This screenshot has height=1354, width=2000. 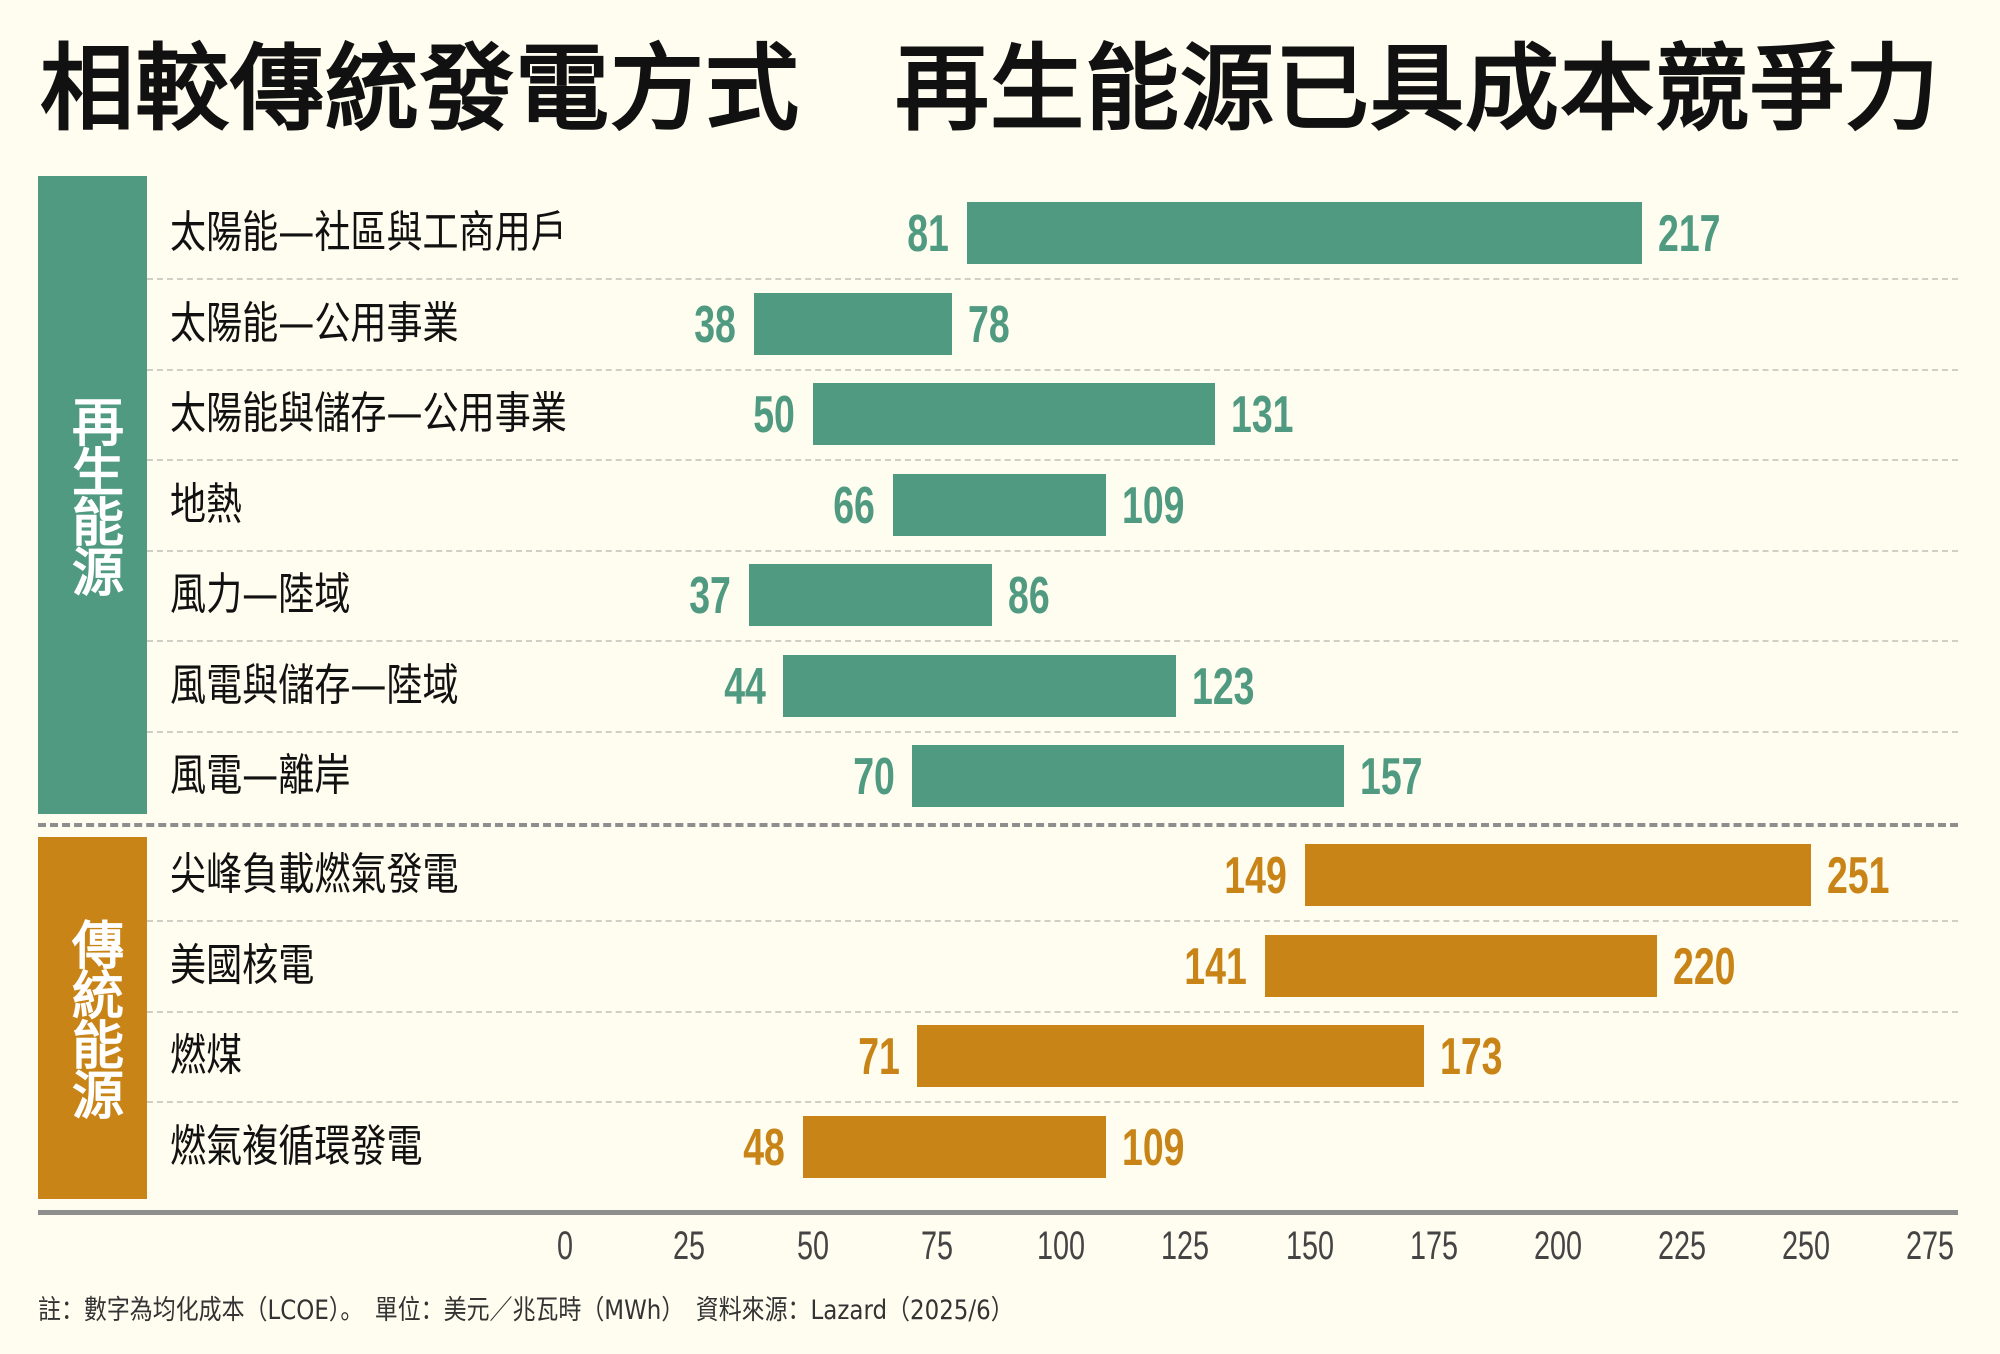 What do you see at coordinates (1222, 686) in the screenshot?
I see `high-value-label: 123` at bounding box center [1222, 686].